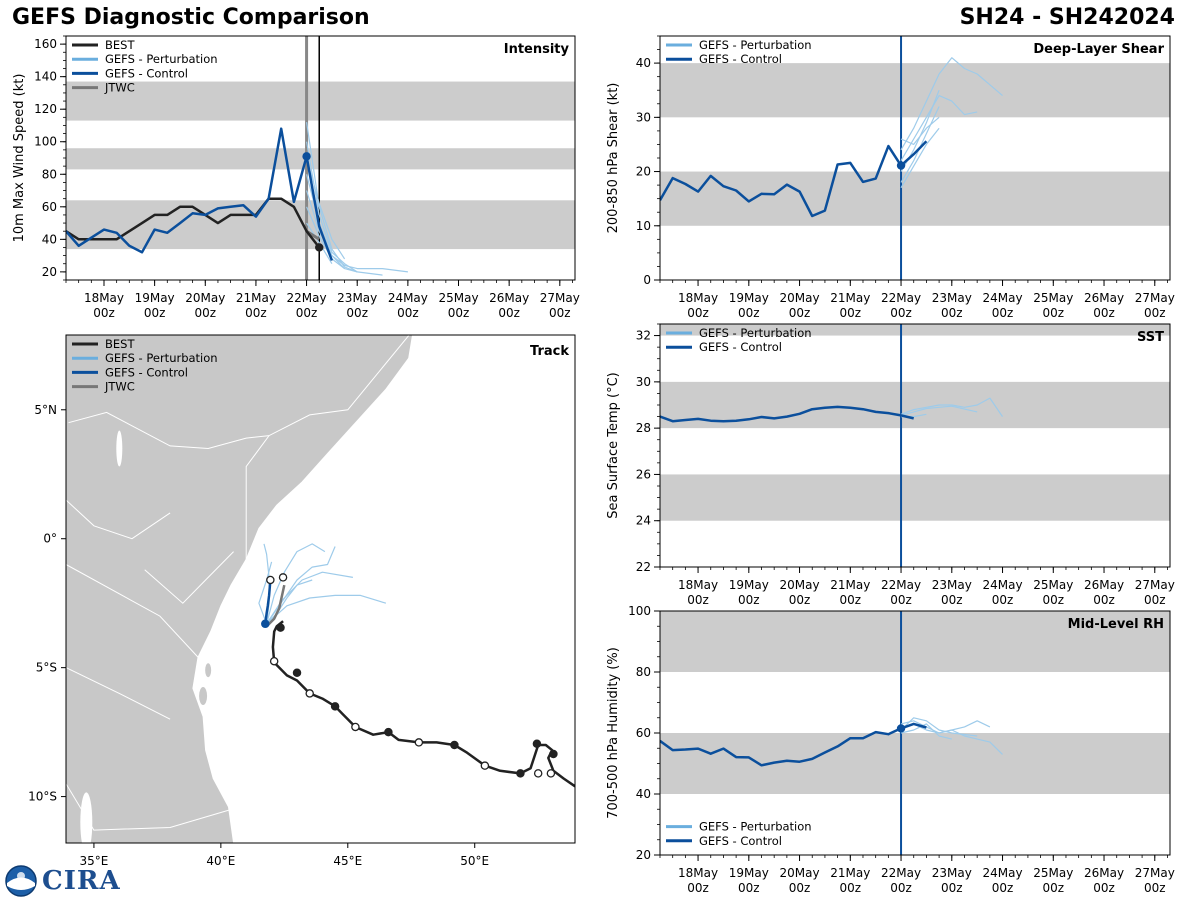 The image size is (1200, 902). Describe the element at coordinates (1150, 337) in the screenshot. I see `sst-panel-label: SST` at that location.